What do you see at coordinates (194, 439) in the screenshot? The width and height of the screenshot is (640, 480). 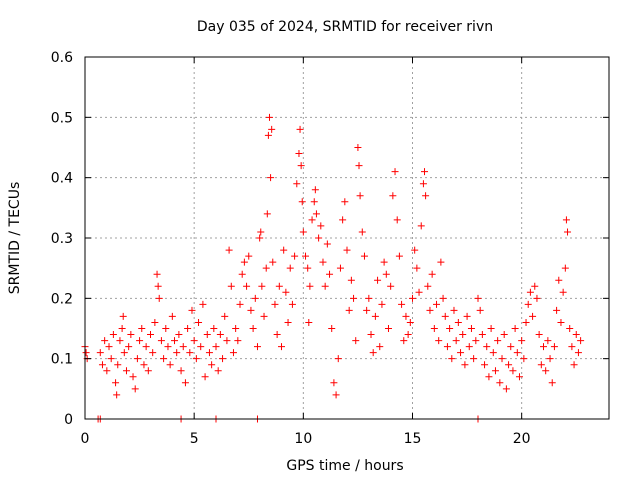 I see `x-tick-label: 5` at bounding box center [194, 439].